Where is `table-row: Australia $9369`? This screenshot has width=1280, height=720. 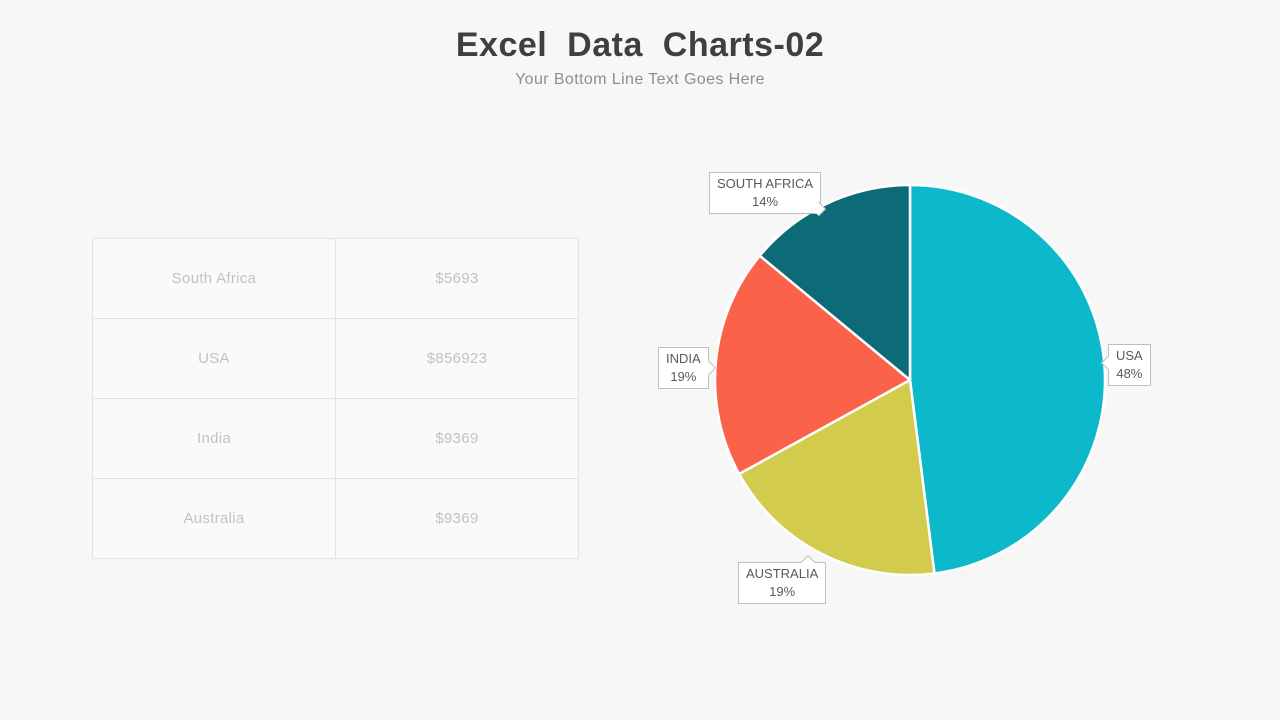 table-row: Australia $9369 is located at coordinates (335, 518).